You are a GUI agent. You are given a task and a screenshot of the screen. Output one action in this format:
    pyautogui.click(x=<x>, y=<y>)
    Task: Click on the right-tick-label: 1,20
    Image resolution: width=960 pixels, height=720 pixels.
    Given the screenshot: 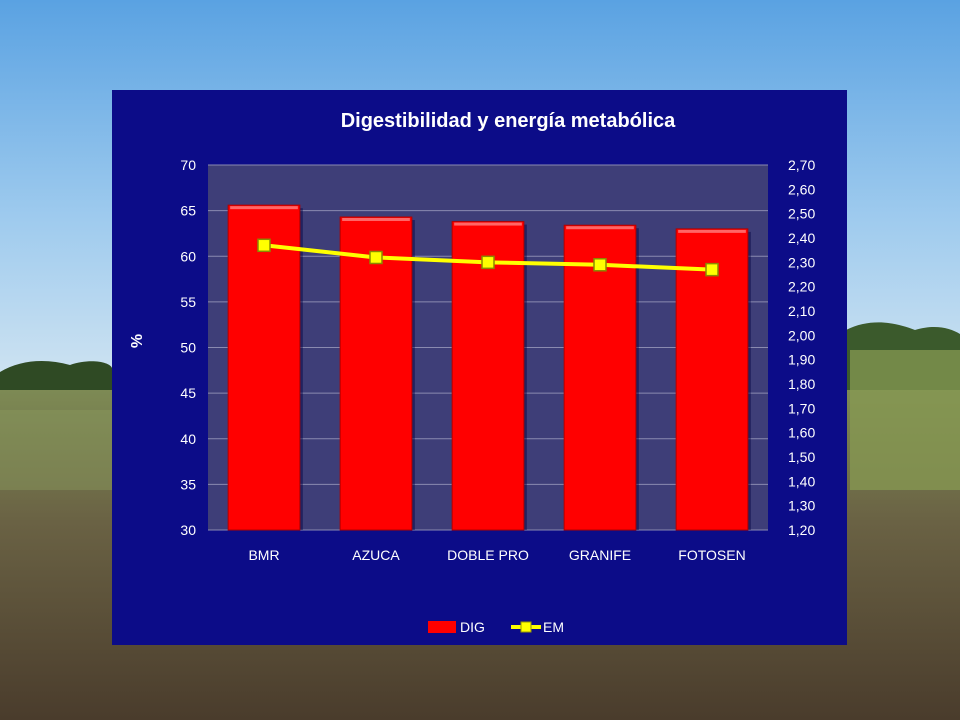 What is the action you would take?
    pyautogui.click(x=801, y=530)
    